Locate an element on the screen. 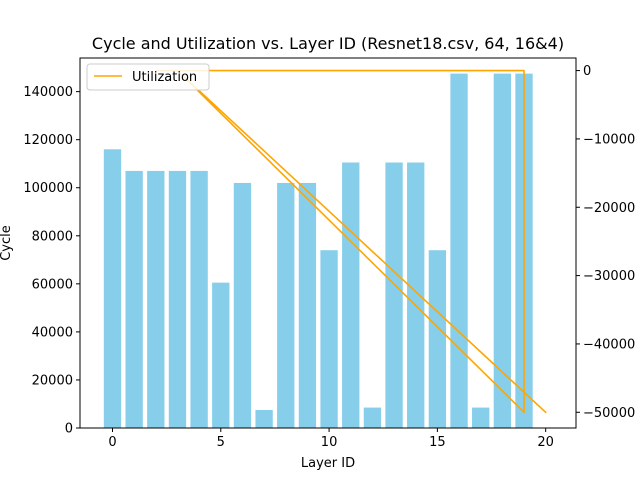 Image resolution: width=640 pixels, height=480 pixels. legend-box is located at coordinates (148, 77).